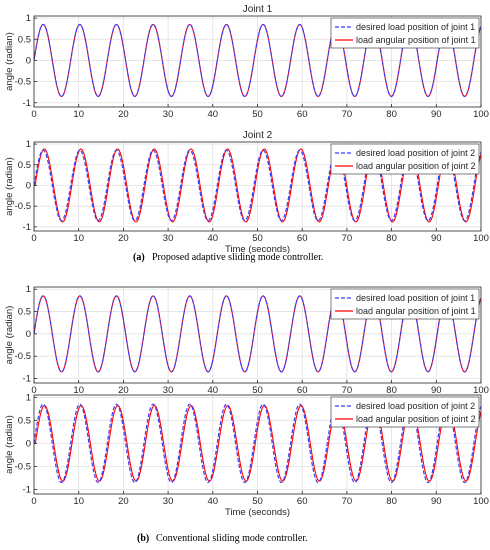 The image size is (490, 550). What do you see at coordinates (258, 9) in the screenshot?
I see `chart-title: Joint 1` at bounding box center [258, 9].